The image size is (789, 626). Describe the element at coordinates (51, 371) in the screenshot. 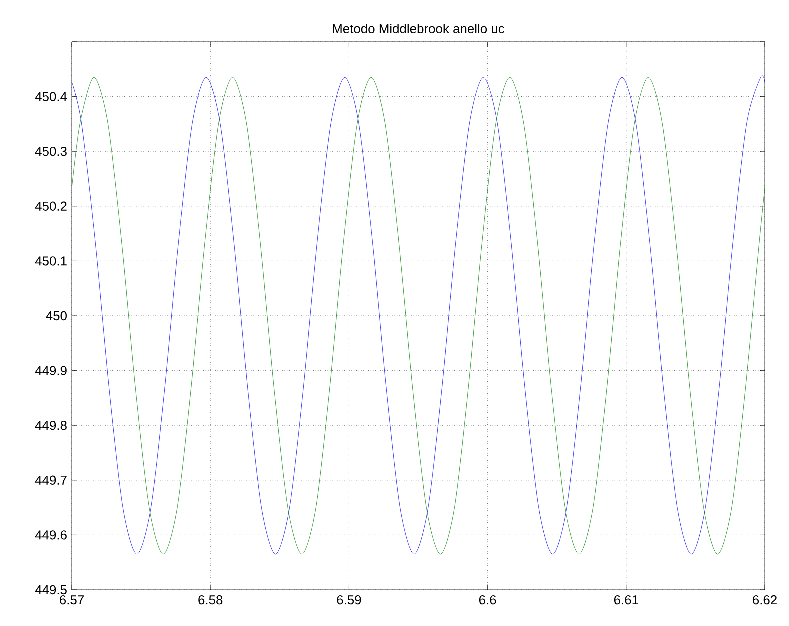

I see `y-tick-label: 449.9` at that location.